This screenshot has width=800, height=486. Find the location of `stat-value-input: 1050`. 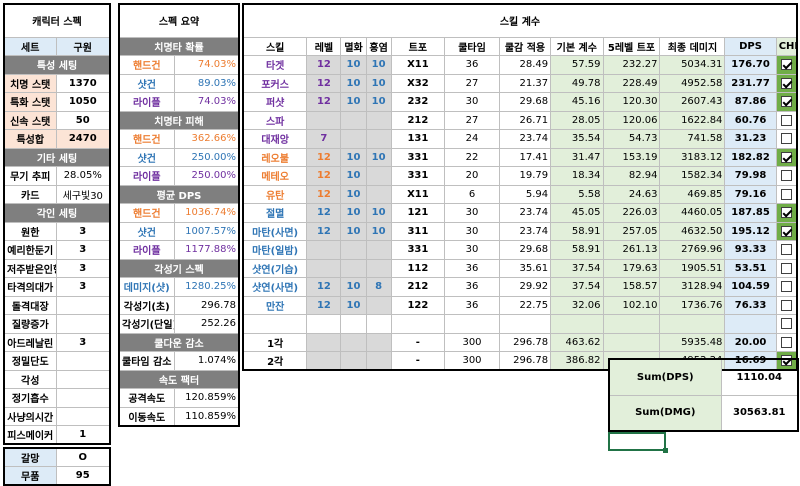

stat-value-input: 1050 is located at coordinates (83, 102).